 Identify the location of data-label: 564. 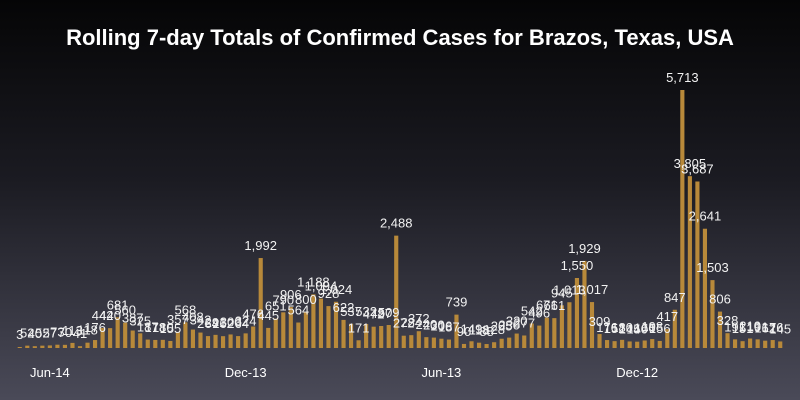
(298, 310).